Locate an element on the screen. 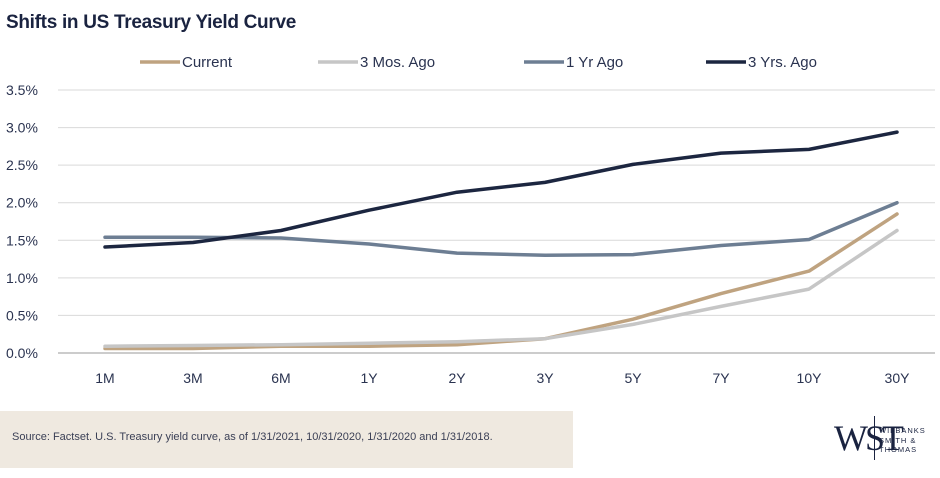  legend-label: Current is located at coordinates (207, 62).